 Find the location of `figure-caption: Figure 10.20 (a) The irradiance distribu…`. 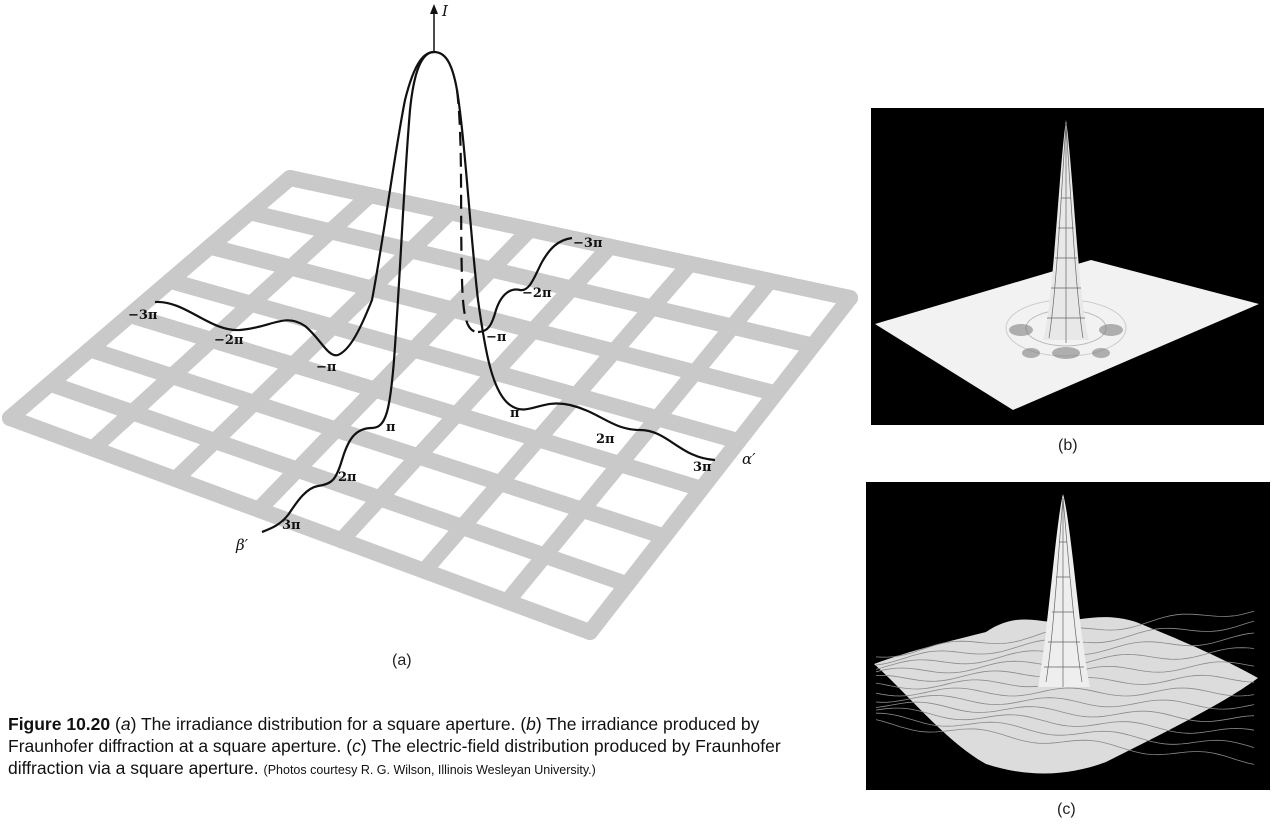

figure-caption: Figure 10.20 (a) The irradiance distribu… is located at coordinates (394, 746).